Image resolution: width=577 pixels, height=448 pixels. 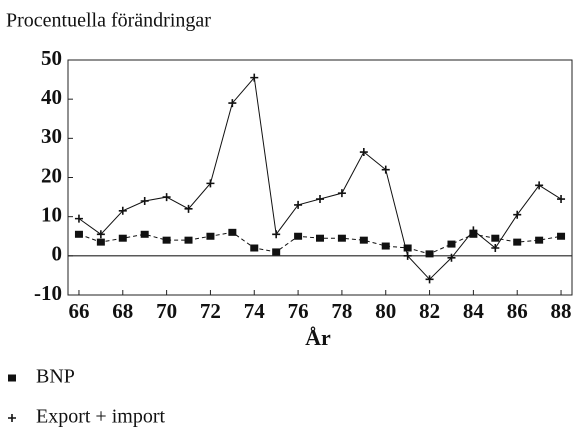 I want to click on chart-title: Procentuella förändringar, so click(x=108, y=21).